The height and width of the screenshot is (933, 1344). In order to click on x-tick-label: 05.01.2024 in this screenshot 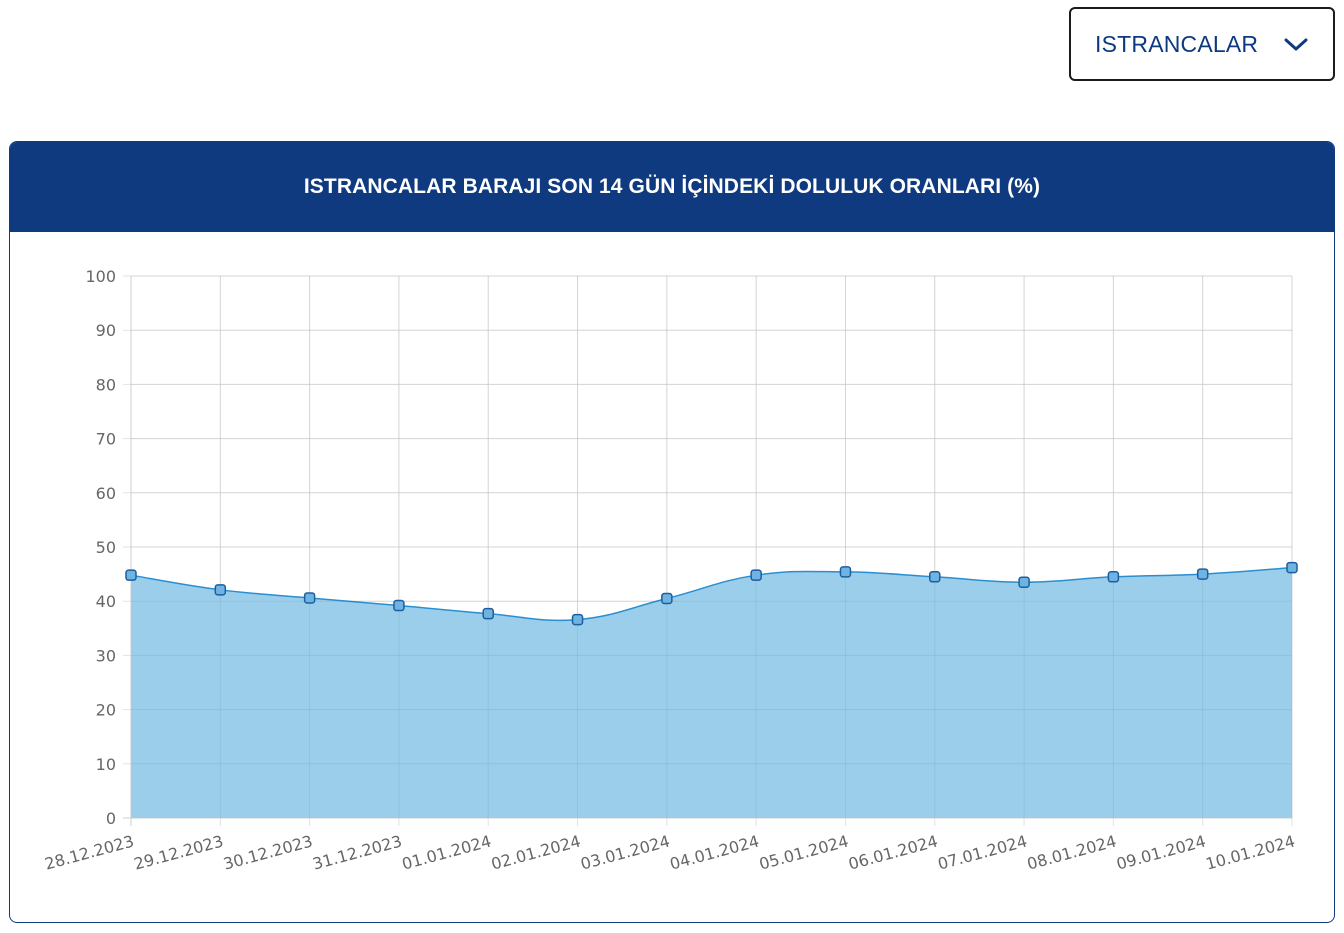, I will do `click(803, 853)`.